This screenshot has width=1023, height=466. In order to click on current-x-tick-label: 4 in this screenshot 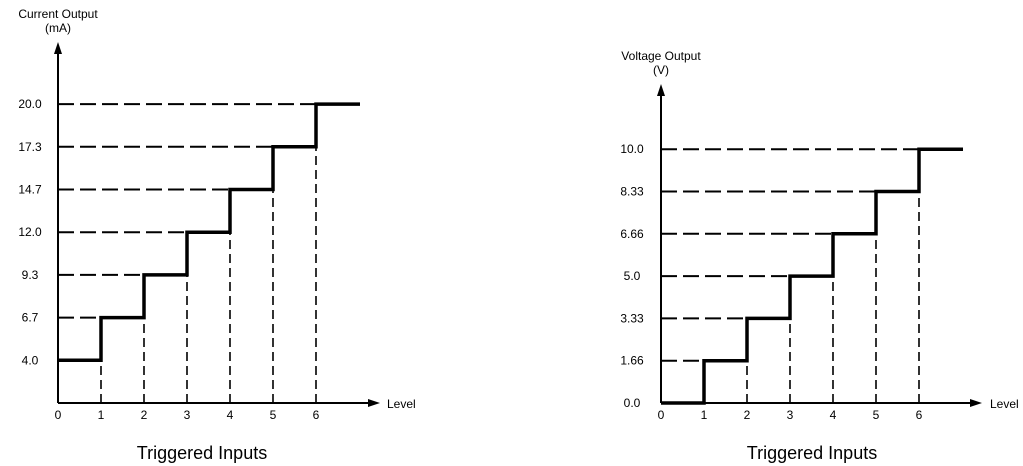, I will do `click(230, 415)`.